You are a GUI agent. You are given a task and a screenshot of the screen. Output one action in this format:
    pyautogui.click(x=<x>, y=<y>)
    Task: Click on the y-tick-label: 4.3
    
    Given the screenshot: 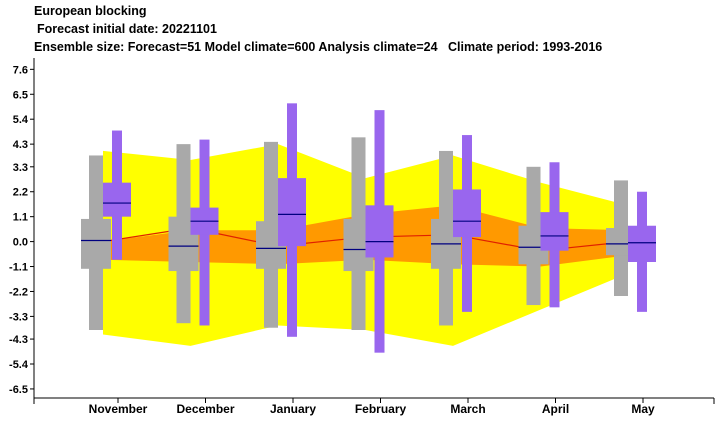 What is the action you would take?
    pyautogui.click(x=20, y=145)
    